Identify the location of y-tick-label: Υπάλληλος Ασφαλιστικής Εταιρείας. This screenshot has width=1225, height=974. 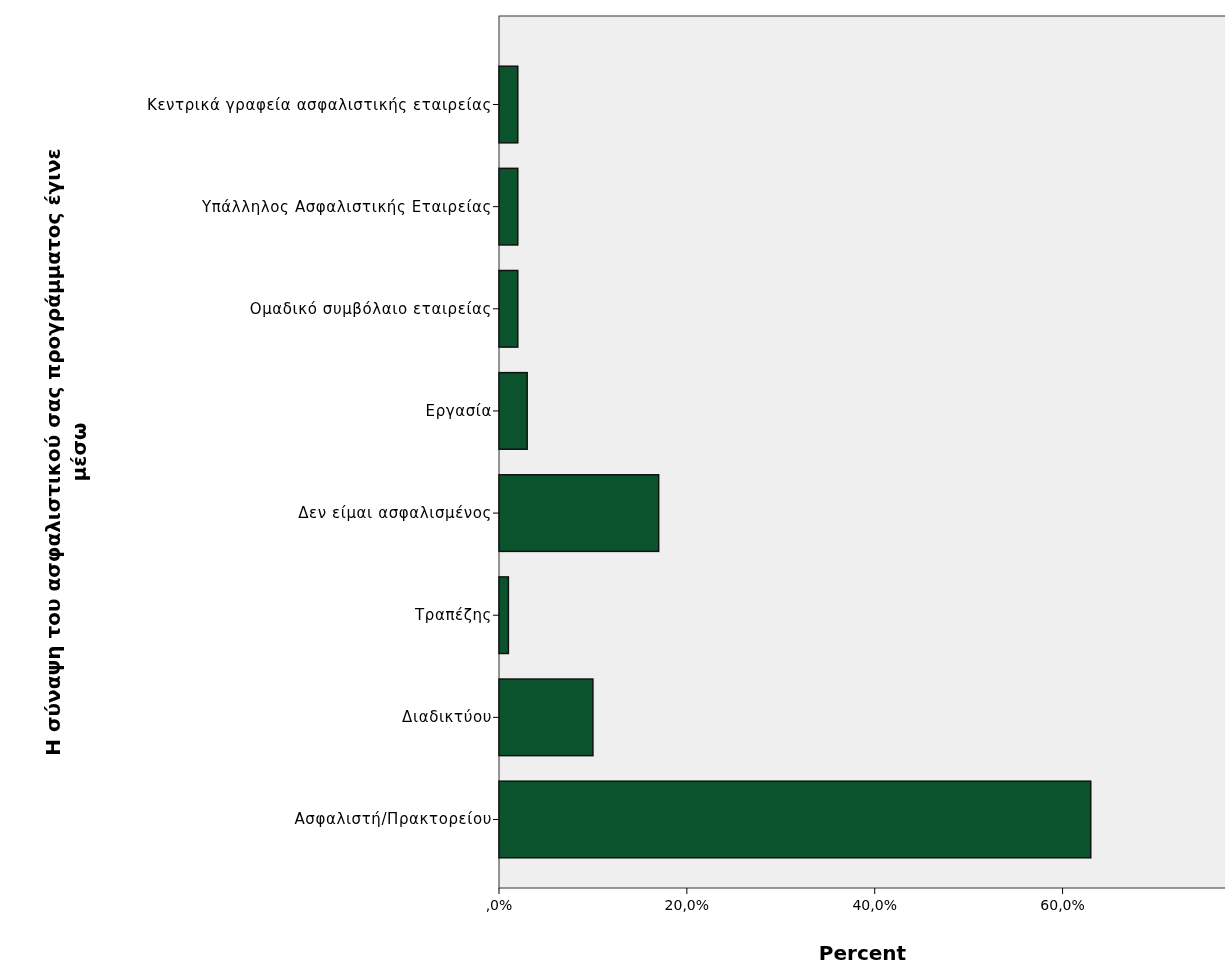
(346, 206).